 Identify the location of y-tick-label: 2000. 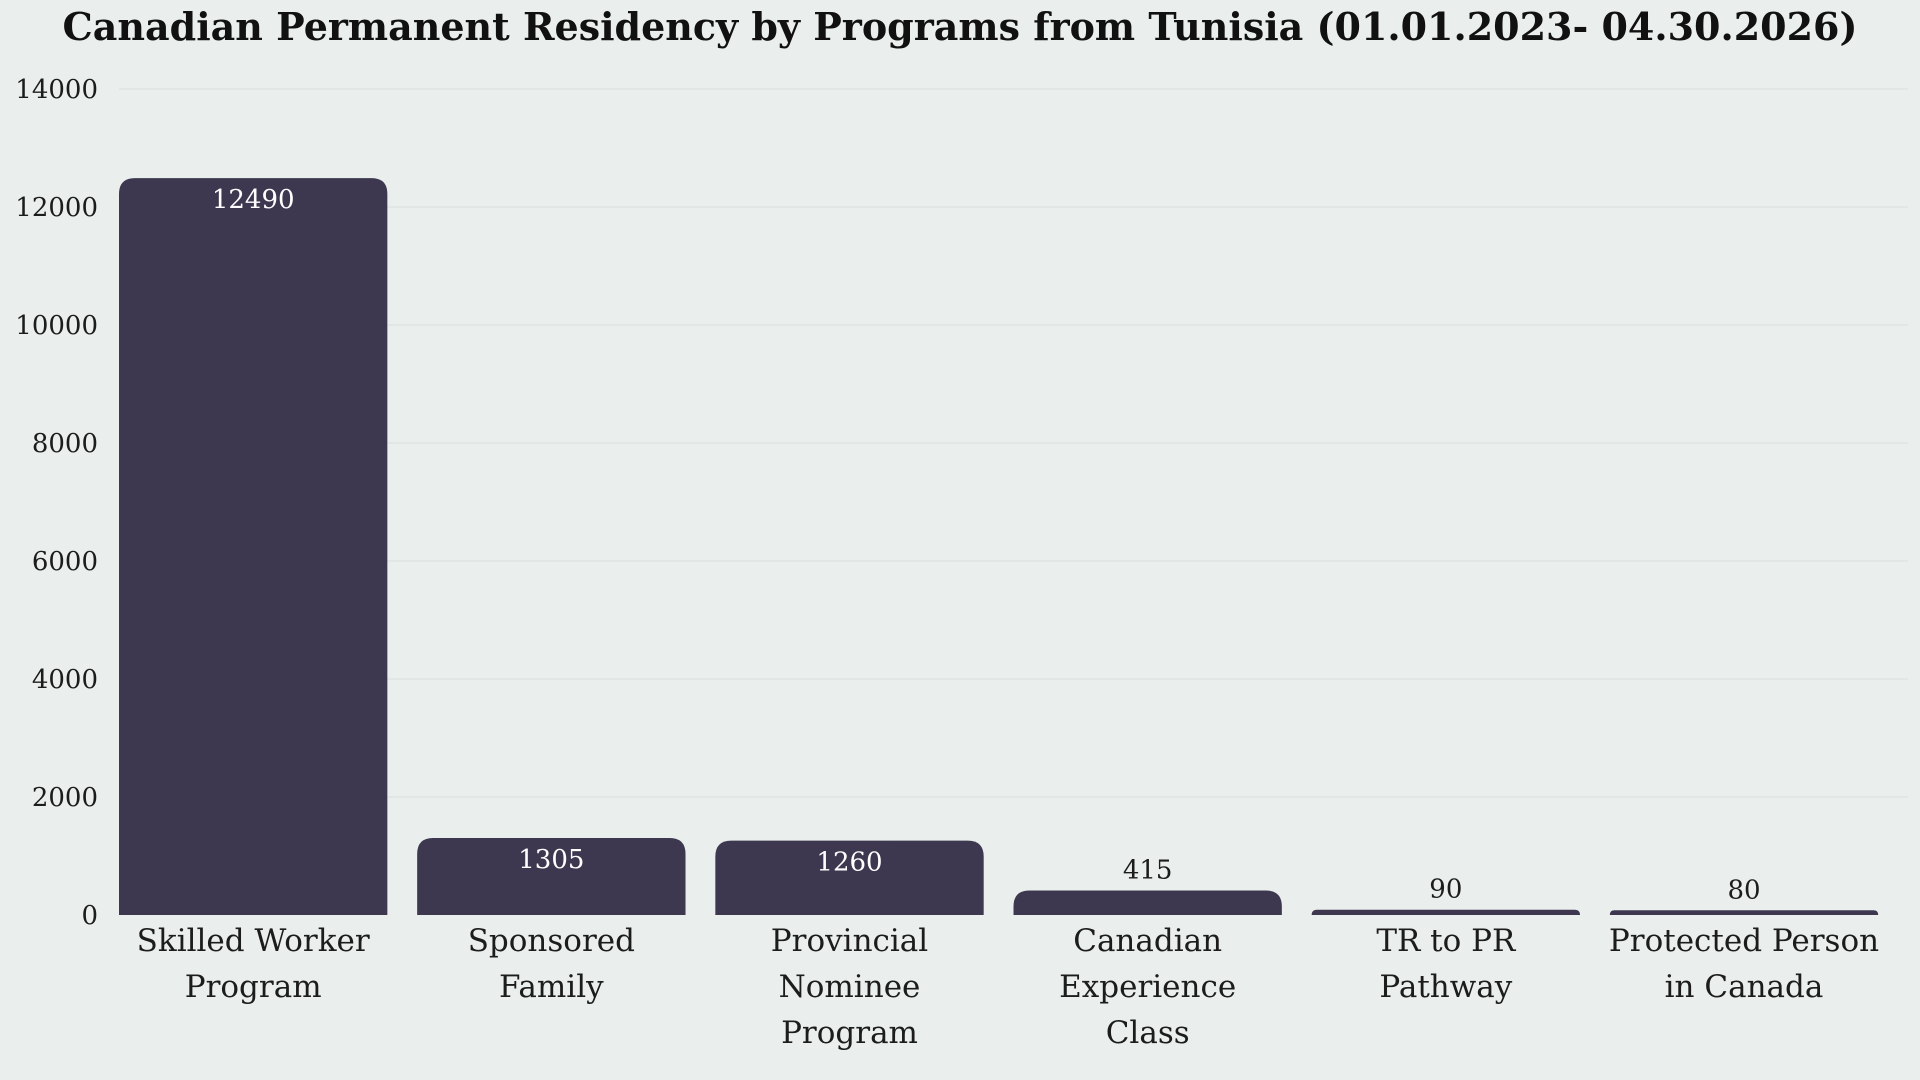
(65, 798).